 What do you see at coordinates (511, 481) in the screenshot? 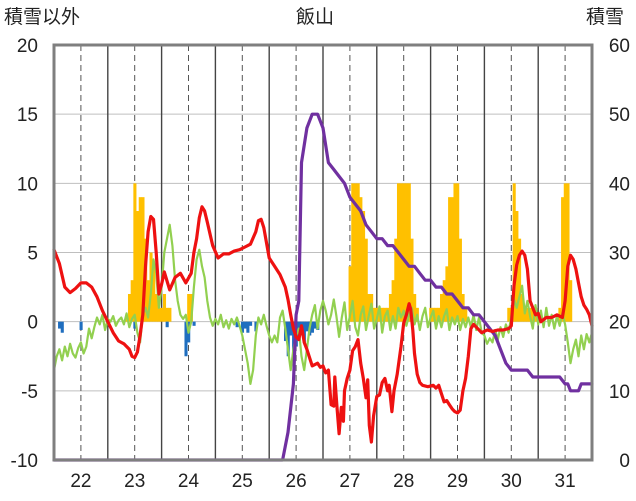
I see `x-tick-label: 30` at bounding box center [511, 481].